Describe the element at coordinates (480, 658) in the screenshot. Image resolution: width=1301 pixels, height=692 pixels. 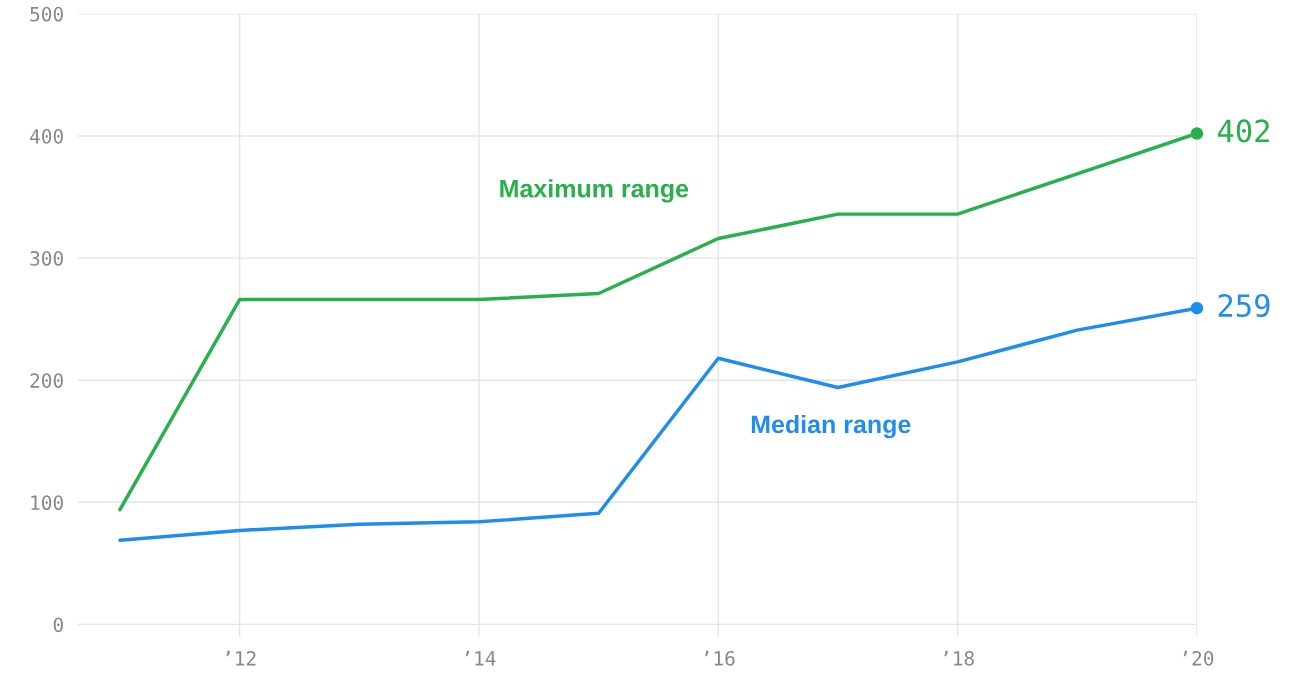
I see `x-tick-label: ’14` at that location.